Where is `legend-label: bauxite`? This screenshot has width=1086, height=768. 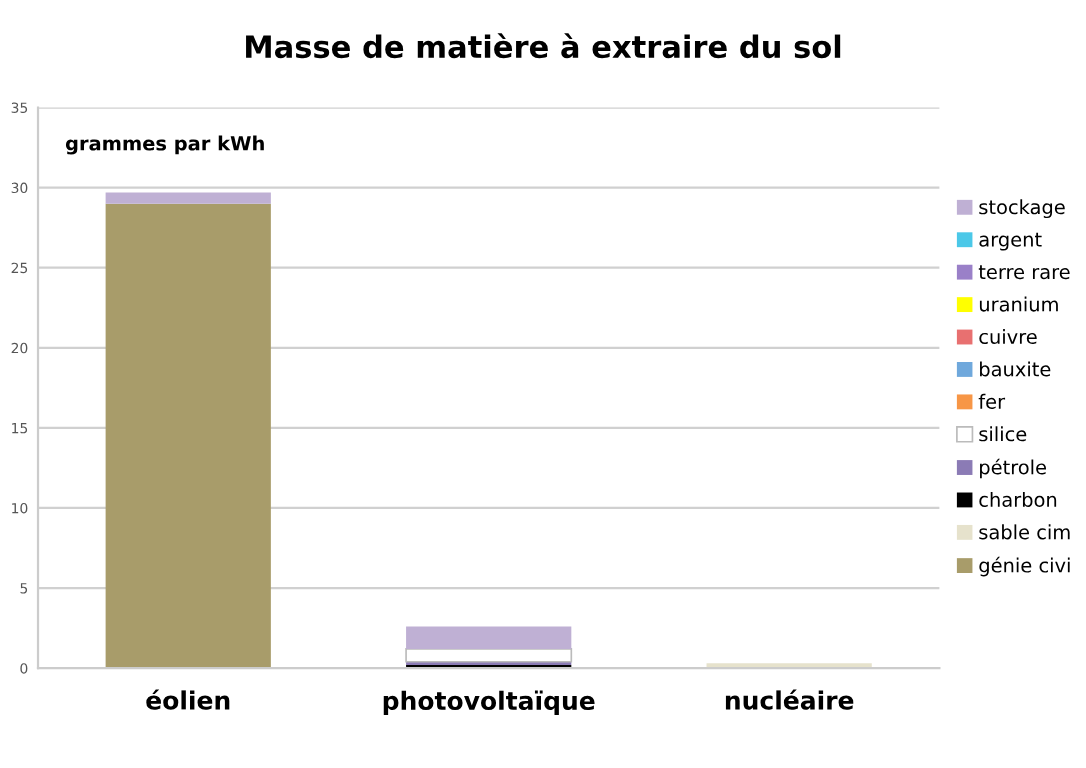 legend-label: bauxite is located at coordinates (1015, 369).